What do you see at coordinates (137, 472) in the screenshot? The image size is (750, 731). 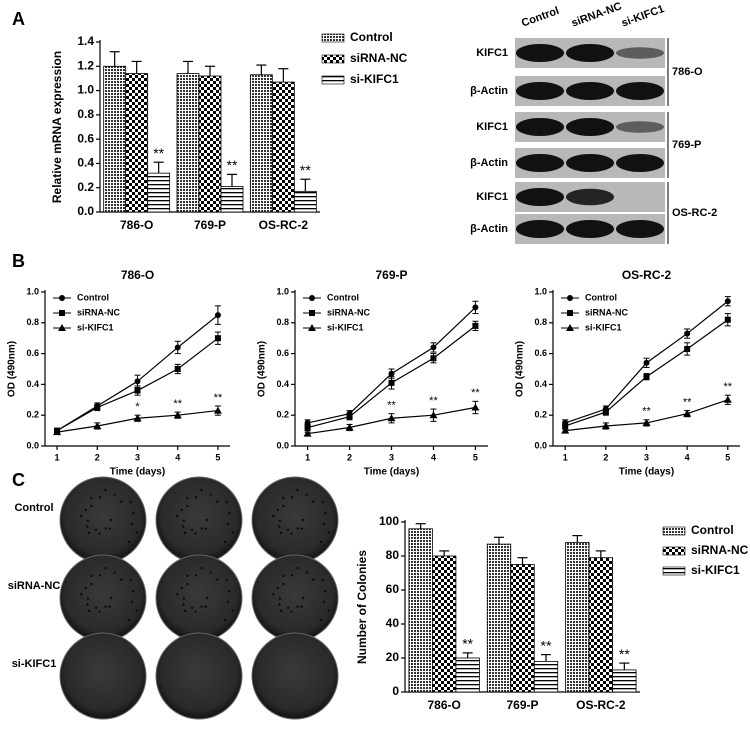 I see `x-axis-label: Time (days)` at bounding box center [137, 472].